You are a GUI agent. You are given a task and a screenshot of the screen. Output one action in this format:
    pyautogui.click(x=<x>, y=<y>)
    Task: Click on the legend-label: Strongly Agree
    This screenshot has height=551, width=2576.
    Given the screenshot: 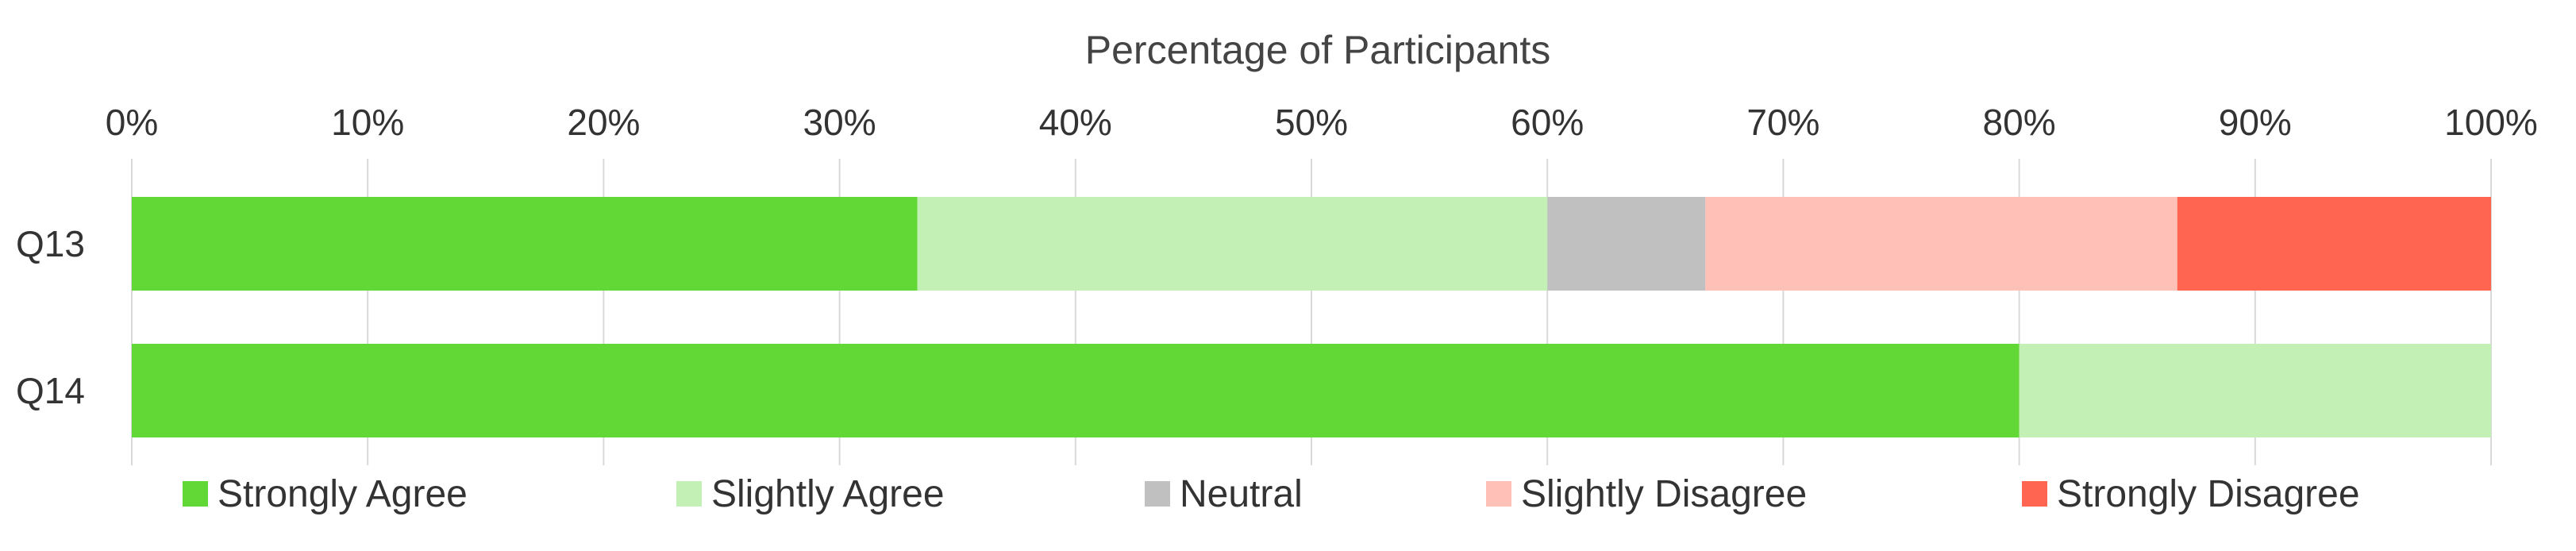 What is the action you would take?
    pyautogui.click(x=343, y=494)
    